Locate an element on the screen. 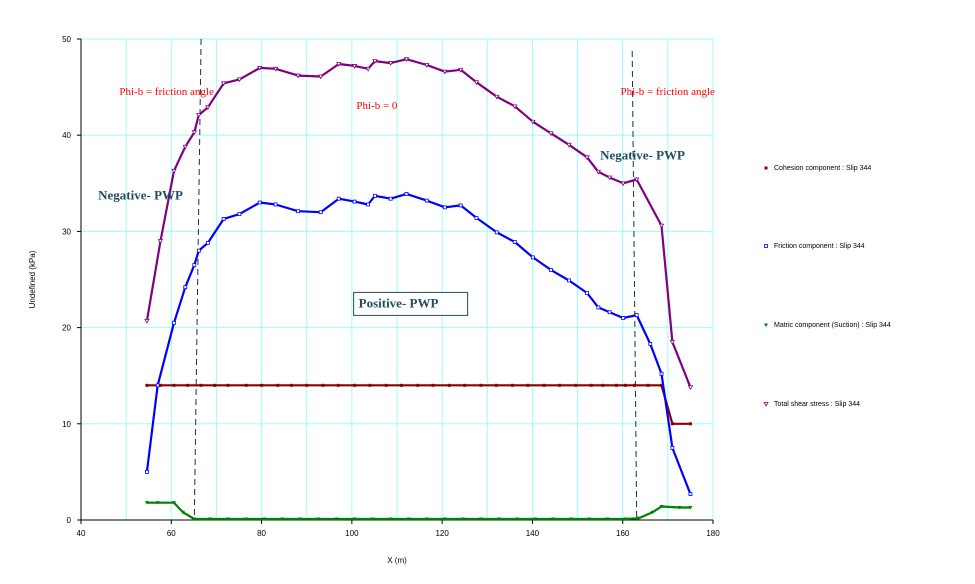 This screenshot has width=975, height=584. y-tick-label: 10 is located at coordinates (66, 424).